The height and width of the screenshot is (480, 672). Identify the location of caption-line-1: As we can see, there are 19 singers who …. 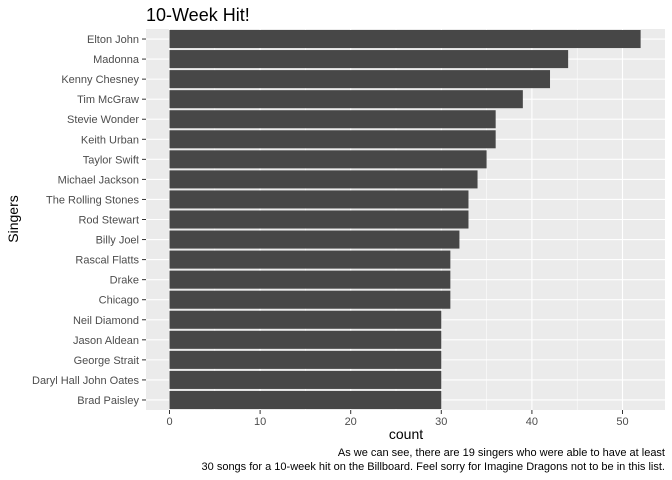
(501, 453).